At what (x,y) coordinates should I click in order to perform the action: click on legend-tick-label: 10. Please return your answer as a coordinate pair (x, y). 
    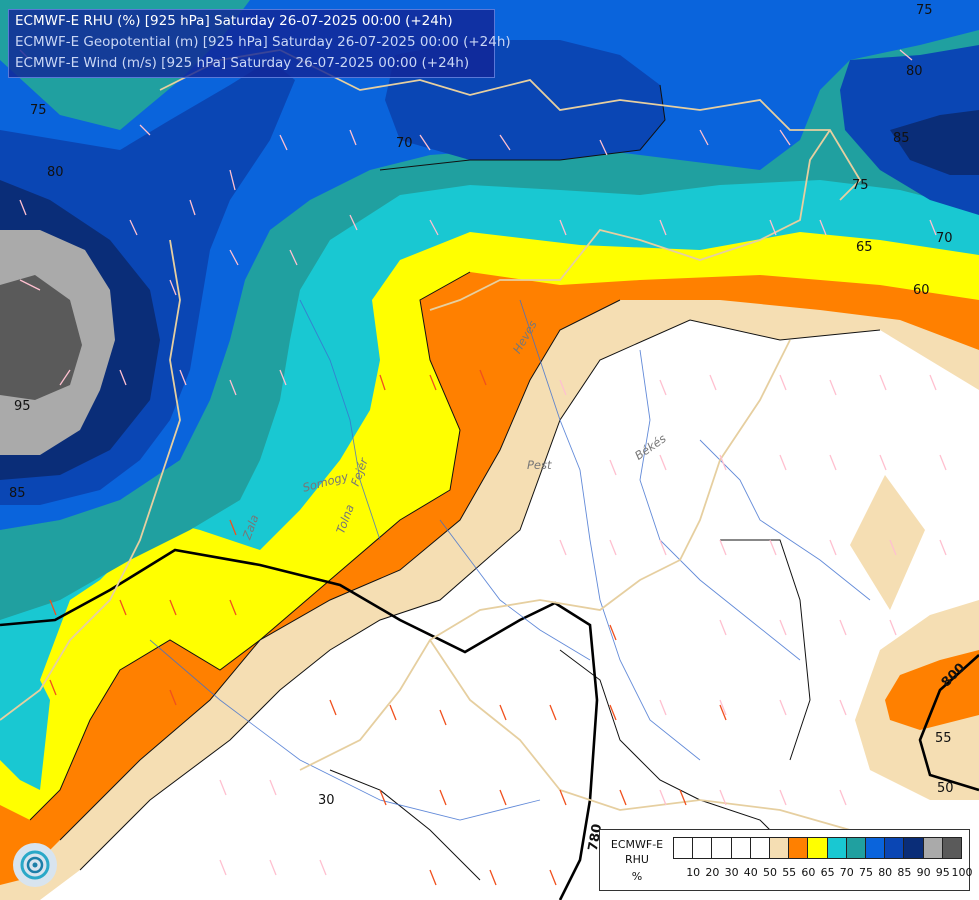
    Looking at the image, I should click on (693, 872).